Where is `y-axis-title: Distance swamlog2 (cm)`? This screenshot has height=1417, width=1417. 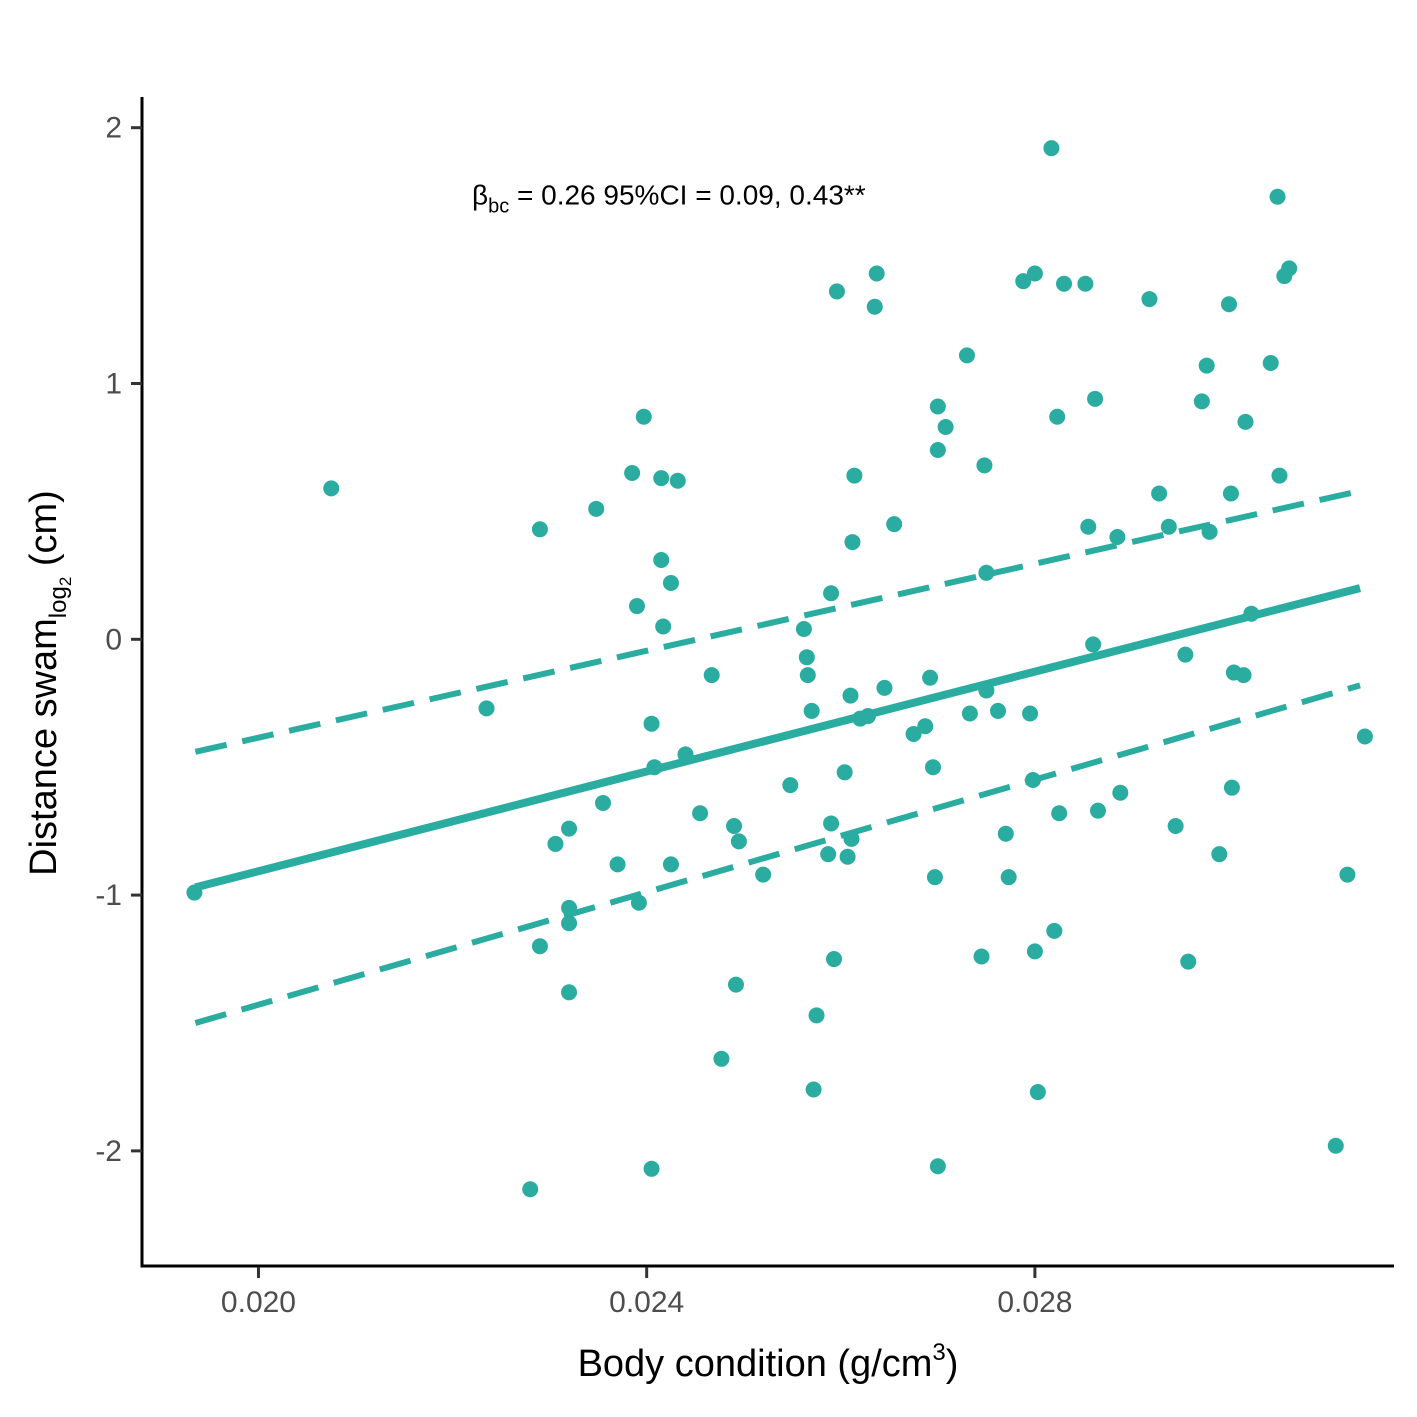
y-axis-title: Distance swamlog2 (cm) is located at coordinates (49, 683).